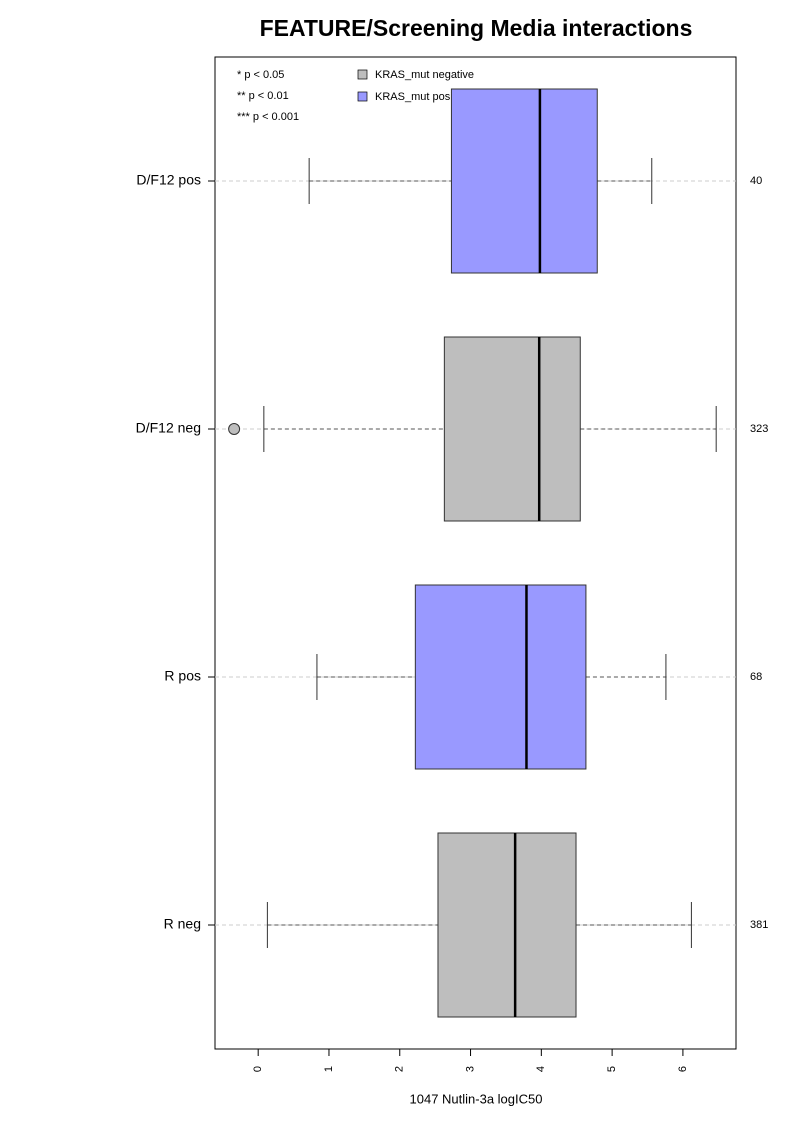 The image size is (793, 1122). Describe the element at coordinates (168, 180) in the screenshot. I see `y-tick-label: D/F12 pos` at that location.